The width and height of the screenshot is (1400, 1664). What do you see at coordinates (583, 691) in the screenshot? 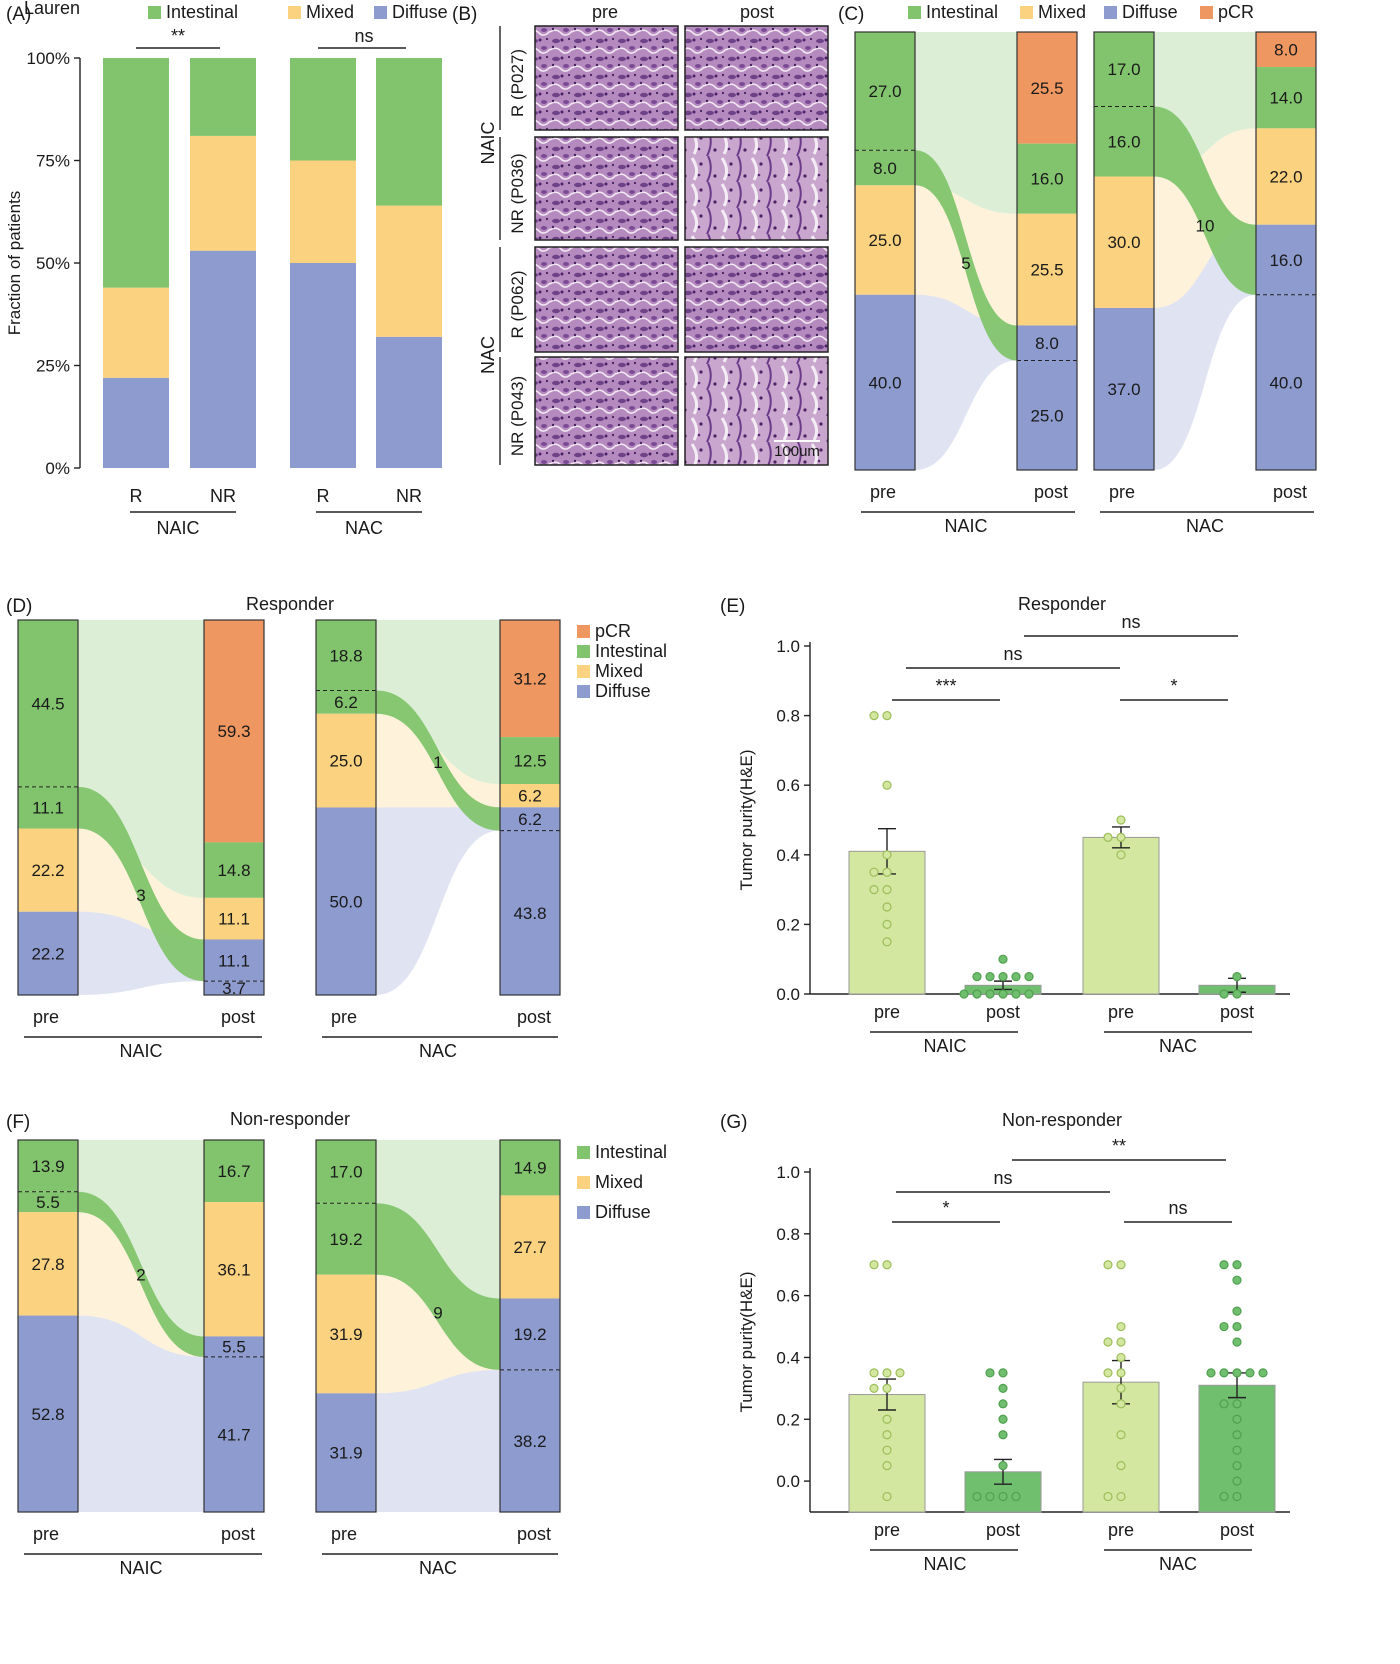
I see `d-legend-diffuse-swatch` at bounding box center [583, 691].